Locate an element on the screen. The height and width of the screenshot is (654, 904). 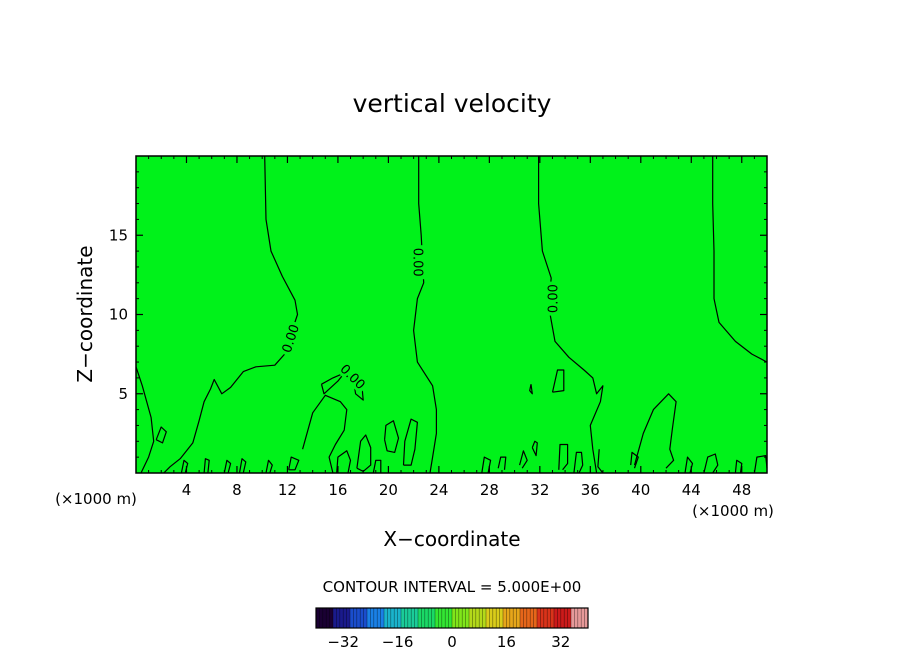
x-tick-label: 32 is located at coordinates (539, 490).